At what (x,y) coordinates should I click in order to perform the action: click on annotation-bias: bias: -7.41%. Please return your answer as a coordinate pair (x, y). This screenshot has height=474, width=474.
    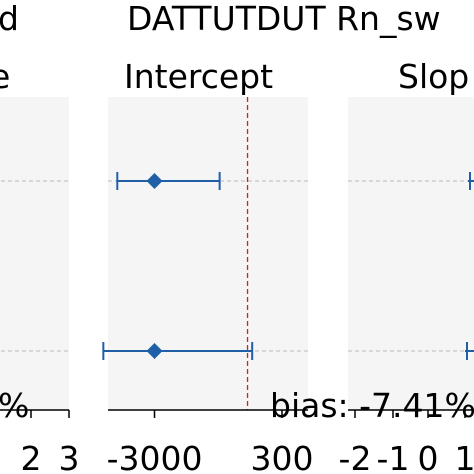
    Looking at the image, I should click on (372, 405).